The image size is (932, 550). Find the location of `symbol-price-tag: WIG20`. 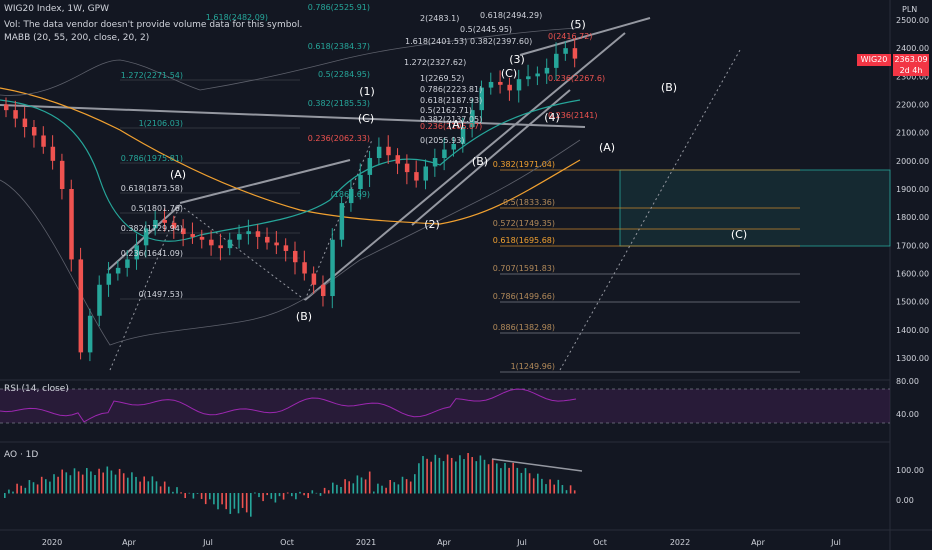

symbol-price-tag: WIG20 is located at coordinates (874, 60).